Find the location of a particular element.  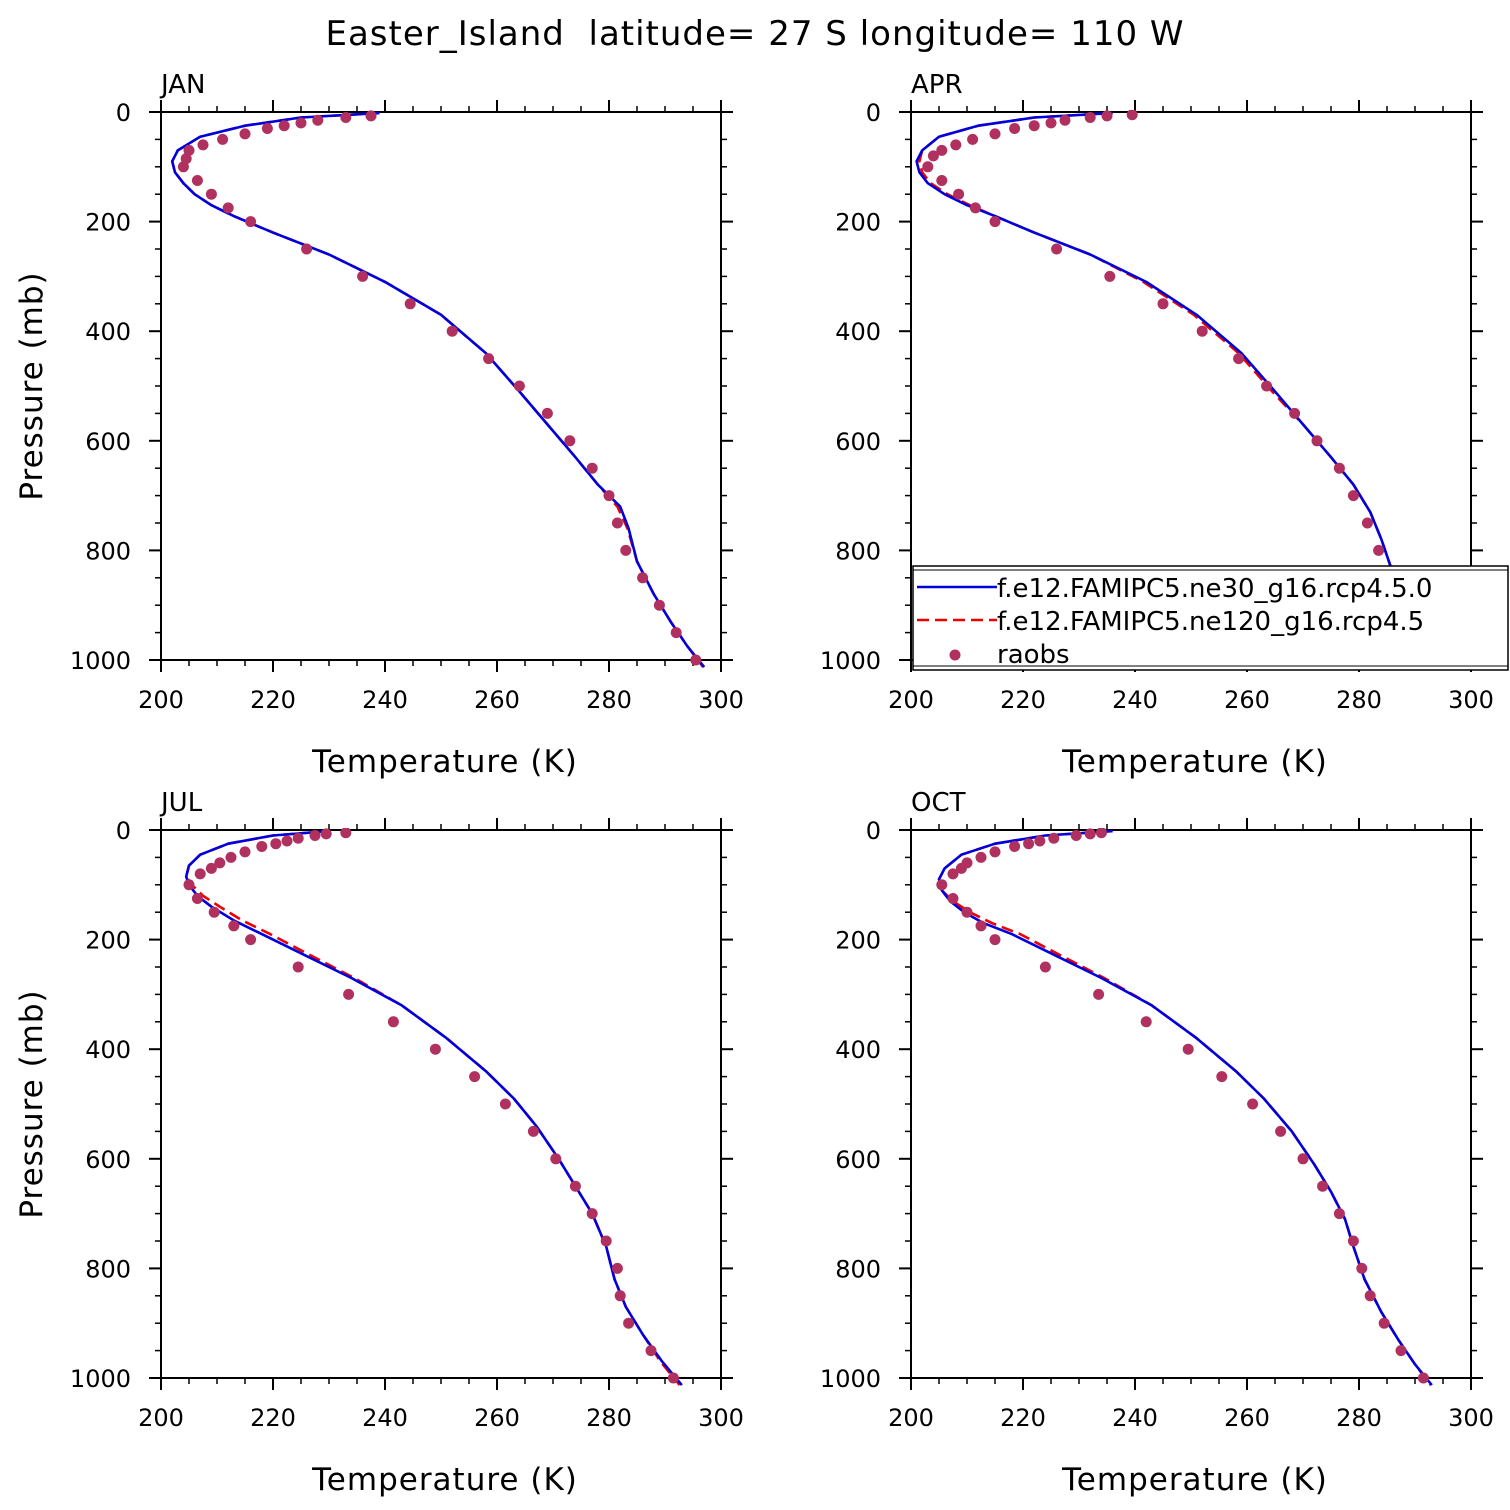

y-axis-label: Pressure (mb) is located at coordinates (32, 1103).